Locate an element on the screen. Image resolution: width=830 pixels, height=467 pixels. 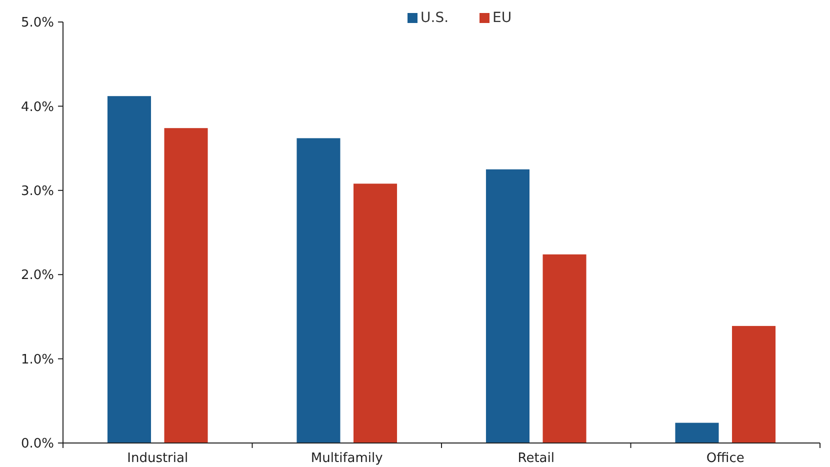
legend-label: EU is located at coordinates (502, 18).